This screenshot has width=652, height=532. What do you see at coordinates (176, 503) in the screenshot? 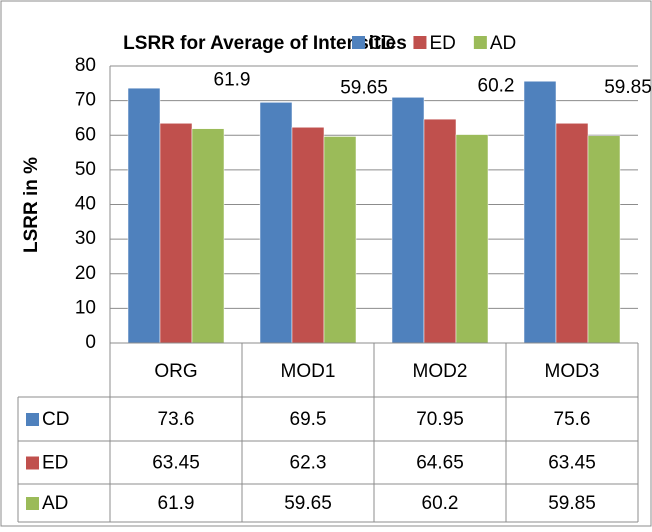
I see `table-cell: 61.9` at bounding box center [176, 503].